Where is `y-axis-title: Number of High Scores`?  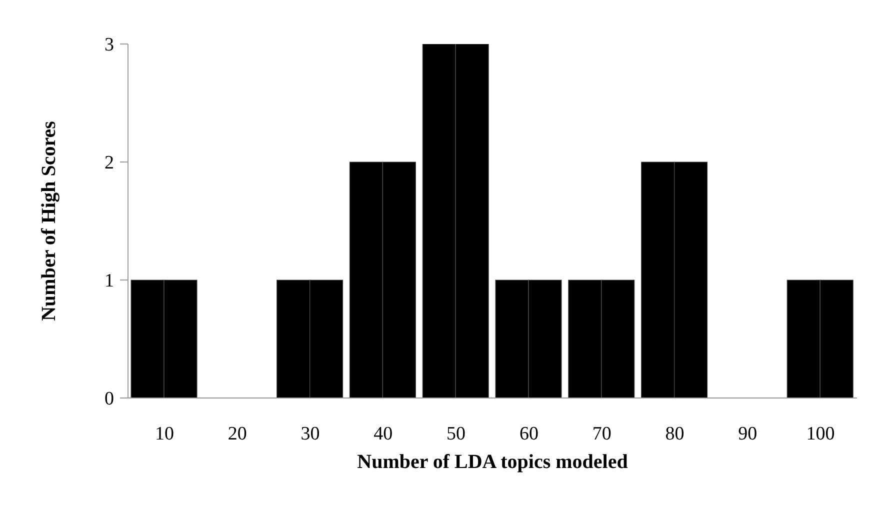
y-axis-title: Number of High Scores is located at coordinates (49, 220).